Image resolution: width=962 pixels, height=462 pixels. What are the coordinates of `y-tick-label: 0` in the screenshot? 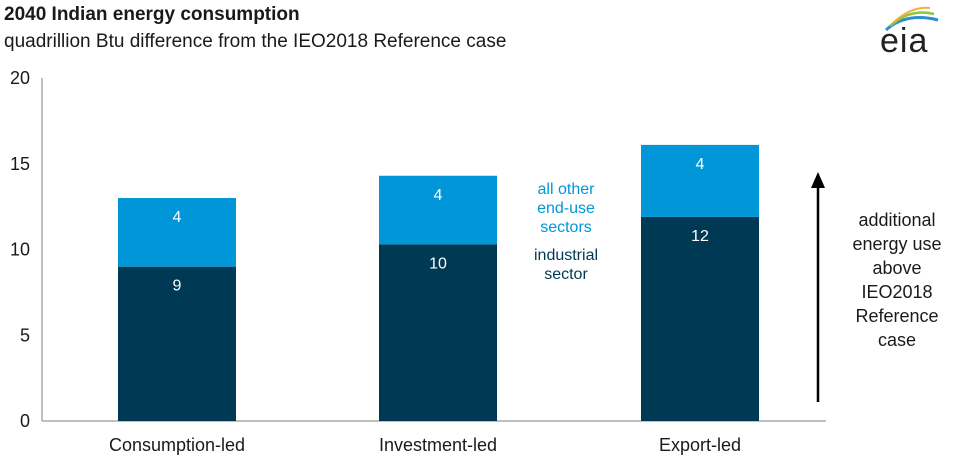 It's located at (25, 421).